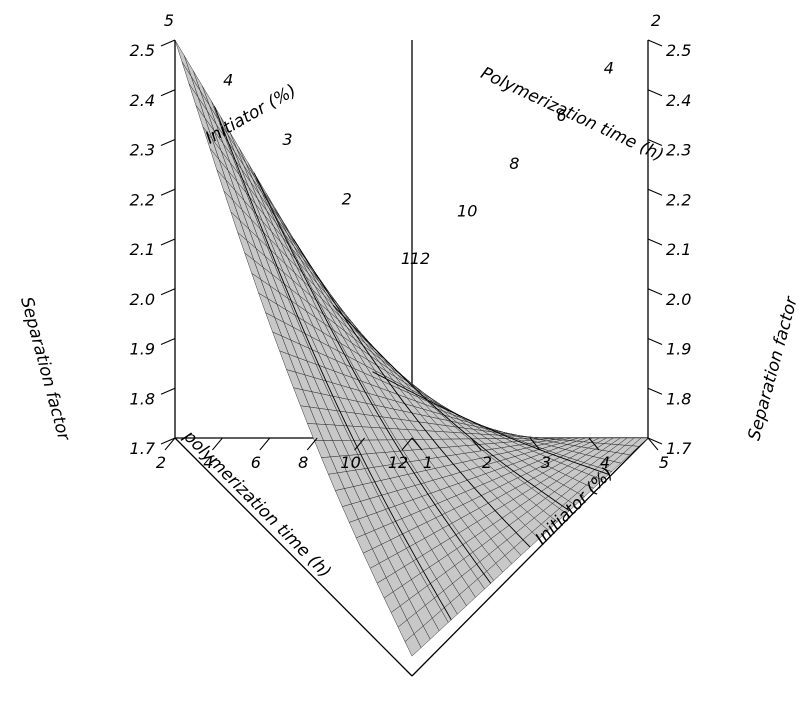 The height and width of the screenshot is (710, 804). Describe the element at coordinates (350, 462) in the screenshot. I see `time-tick-label-front: 10` at that location.